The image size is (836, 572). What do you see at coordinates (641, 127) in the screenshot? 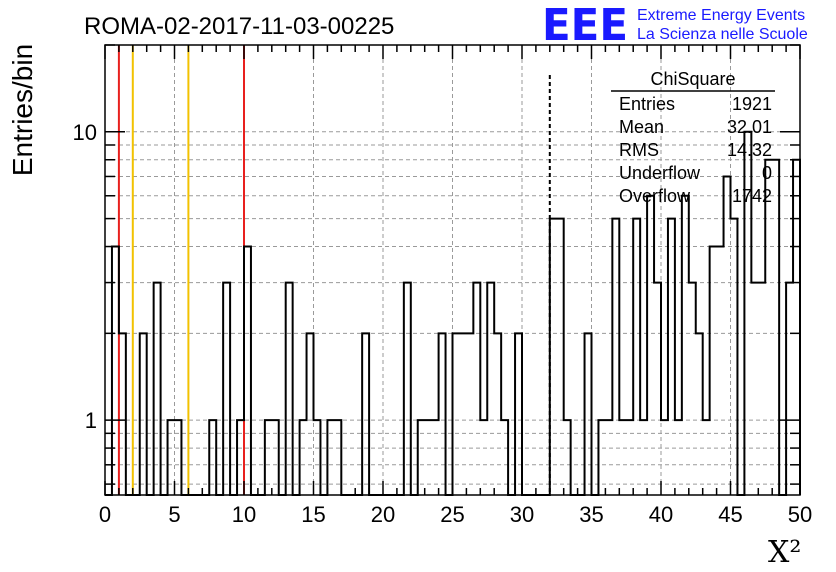
I see `stats-label: Mean` at bounding box center [641, 127].